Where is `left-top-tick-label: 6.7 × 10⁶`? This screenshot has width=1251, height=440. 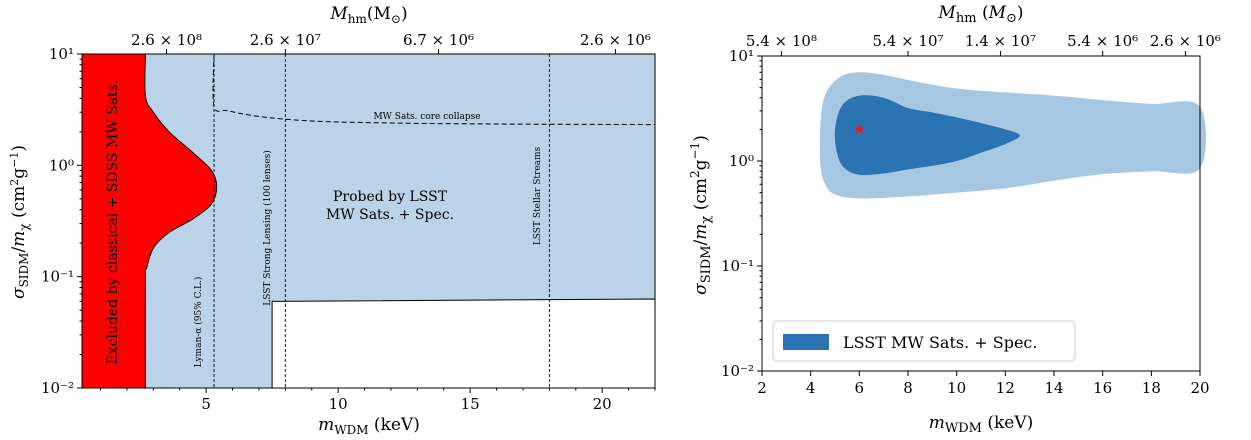
left-top-tick-label: 6.7 × 10⁶ is located at coordinates (438, 40).